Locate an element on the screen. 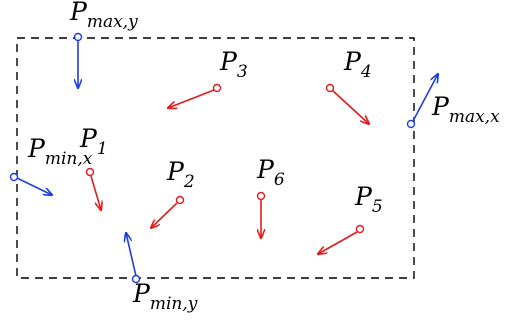 The width and height of the screenshot is (517, 320). pmaxx-marker is located at coordinates (411, 124).